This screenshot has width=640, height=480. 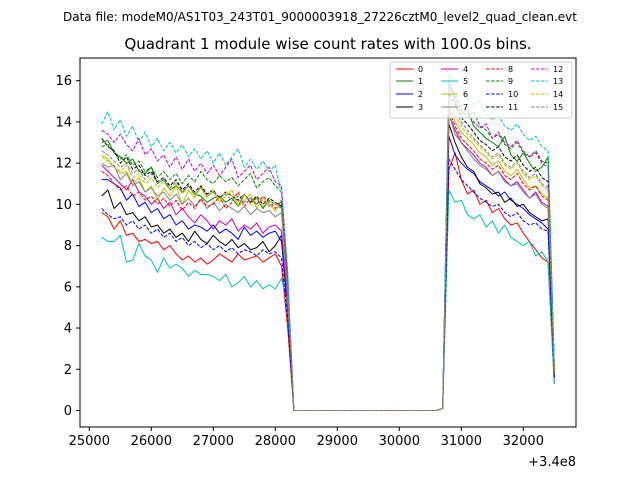 I want to click on x-axis: 25000 26000 27000 28000 29000 30000 31000 32000, so click(x=306, y=438).